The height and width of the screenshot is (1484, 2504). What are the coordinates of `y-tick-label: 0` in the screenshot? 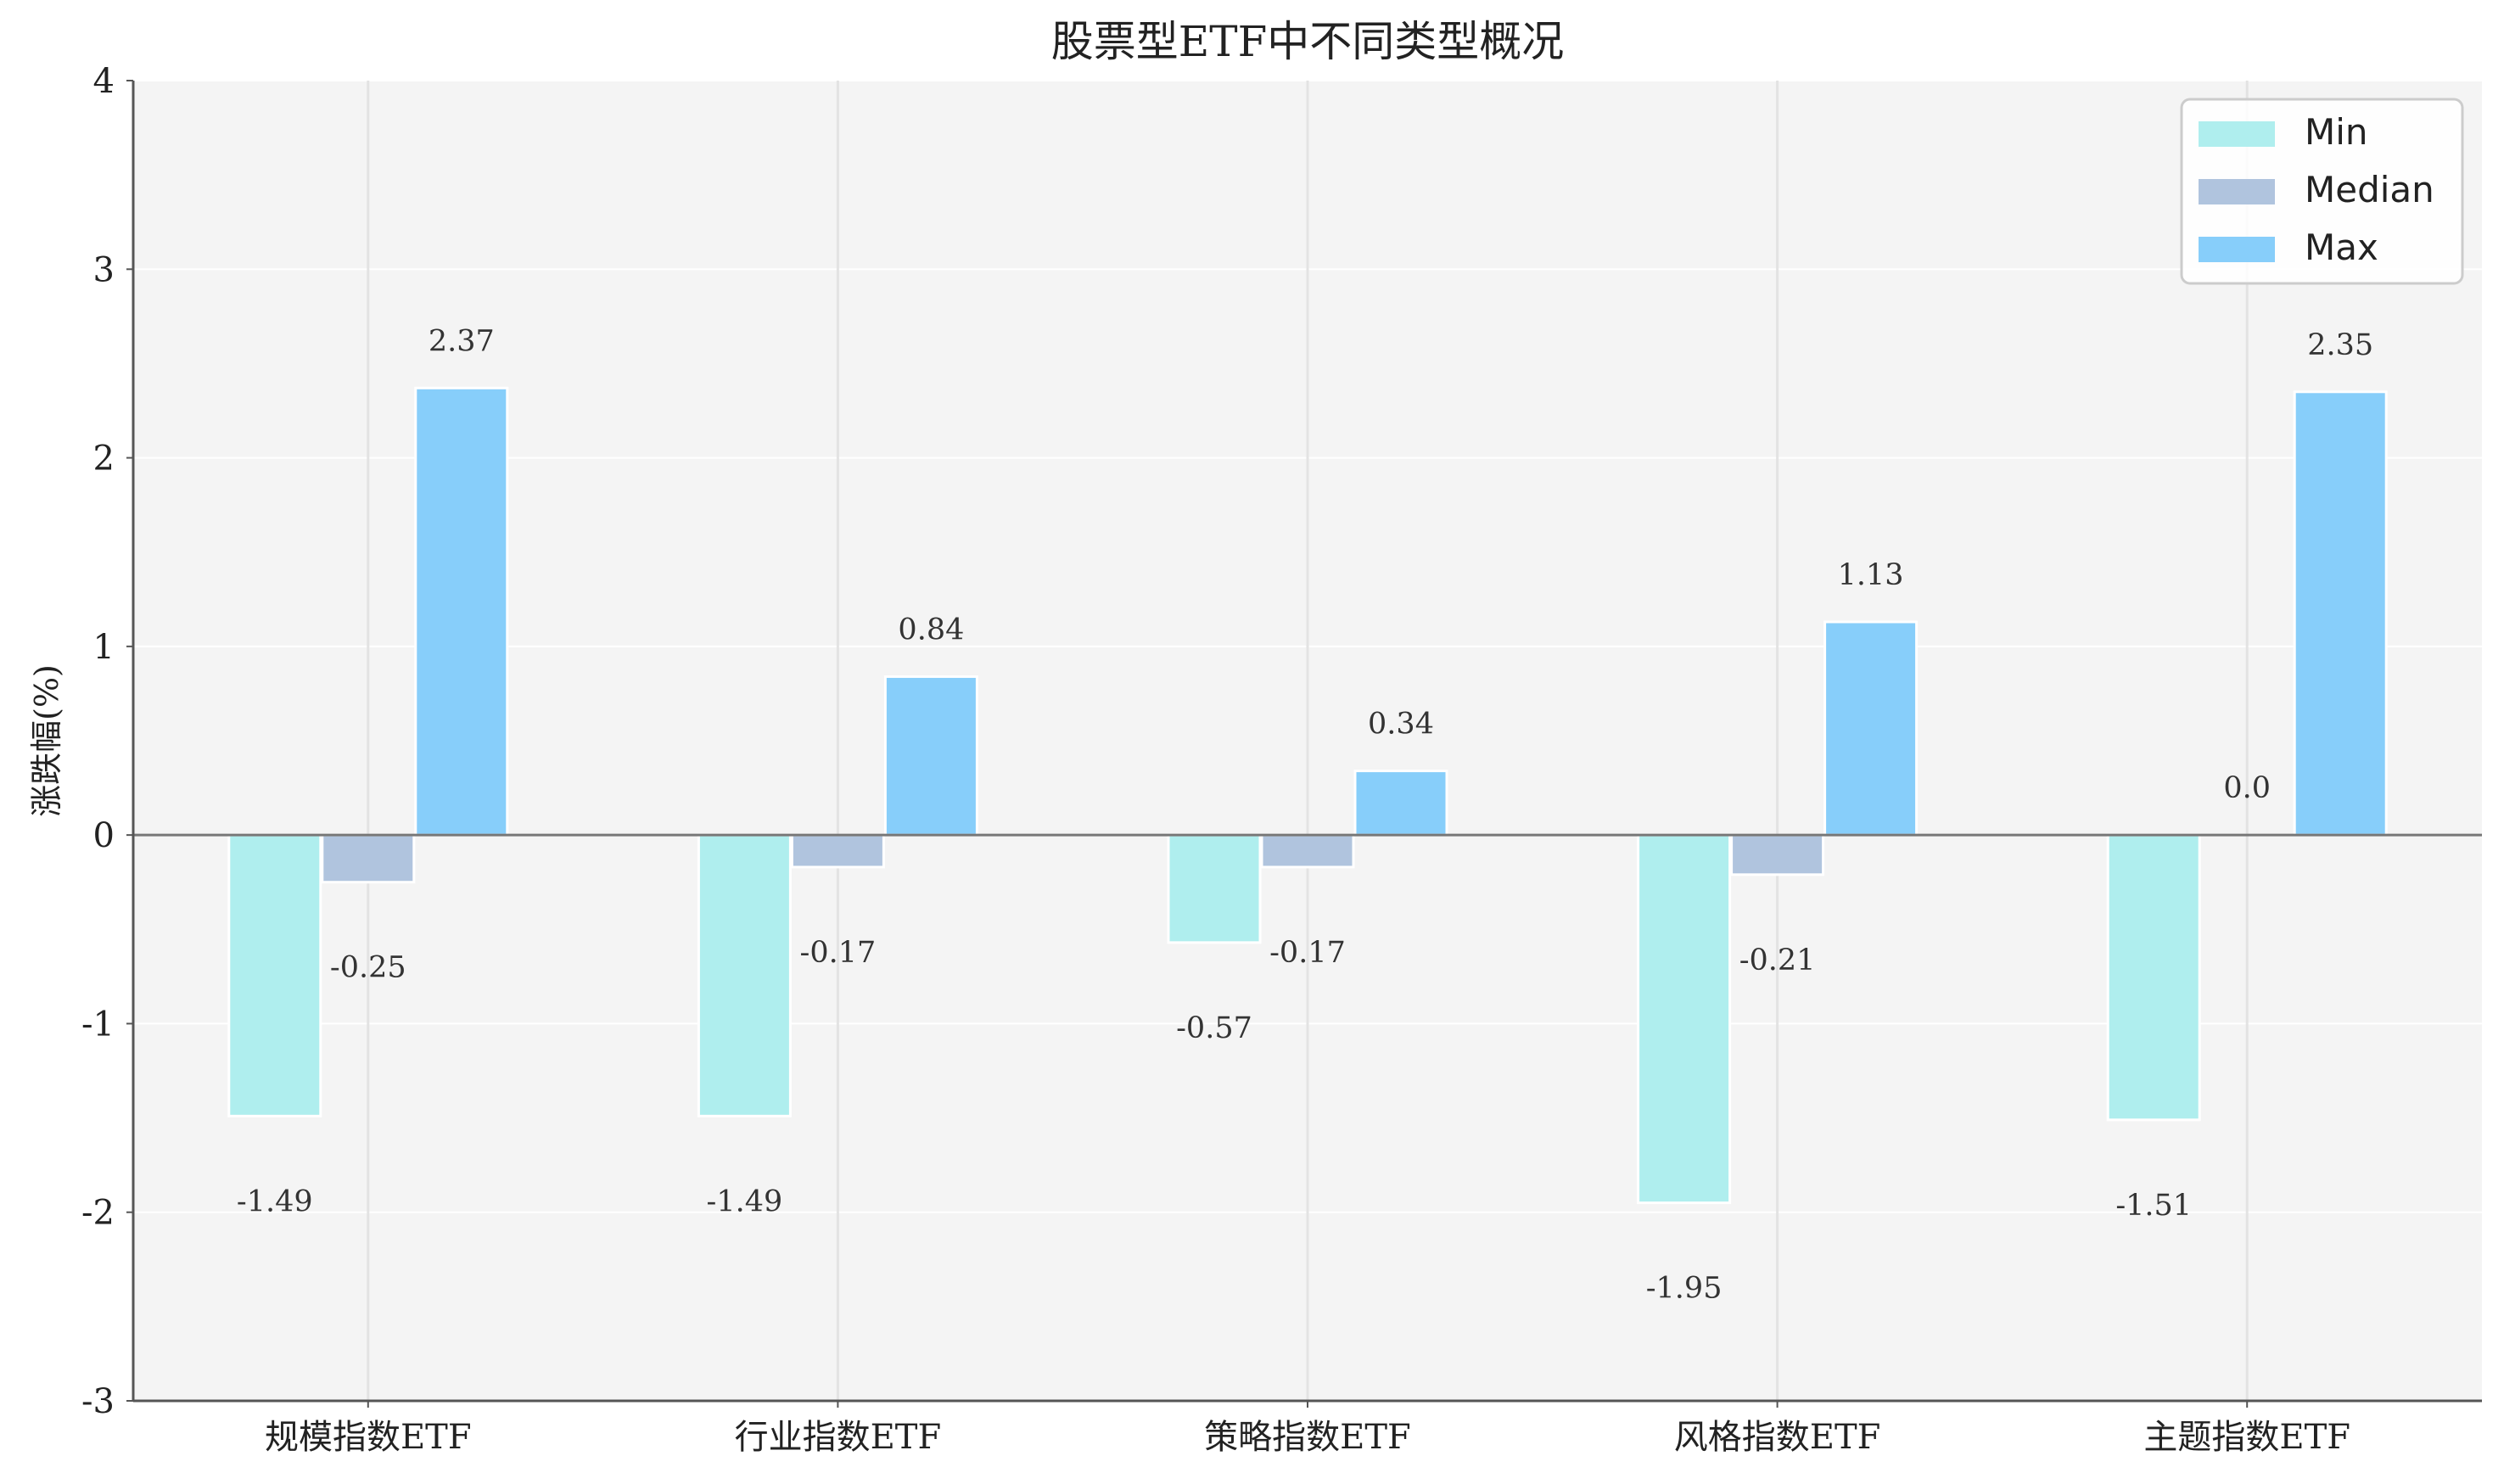 It's located at (104, 835).